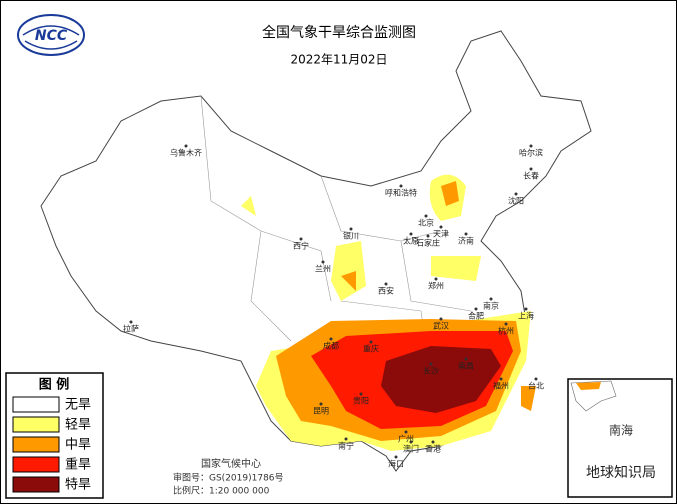 The width and height of the screenshot is (677, 504). I want to click on city-label: 海口, so click(396, 464).